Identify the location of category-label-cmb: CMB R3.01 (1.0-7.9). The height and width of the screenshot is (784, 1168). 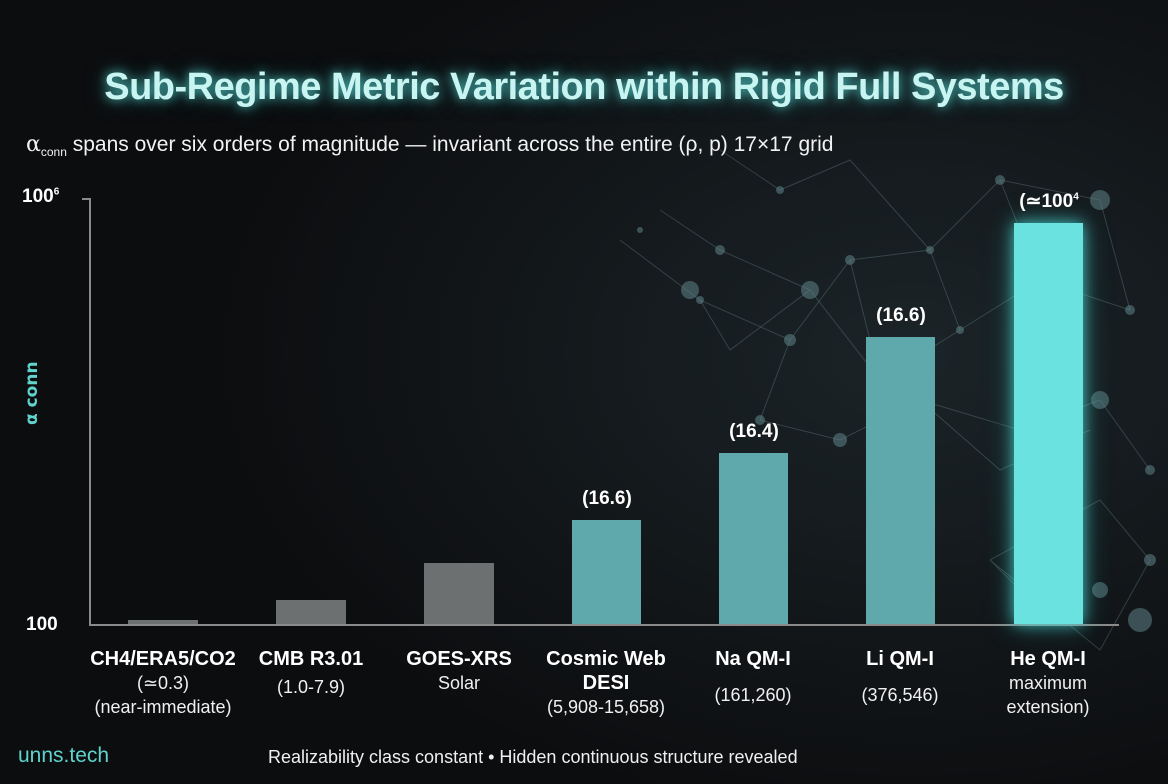
(311, 672).